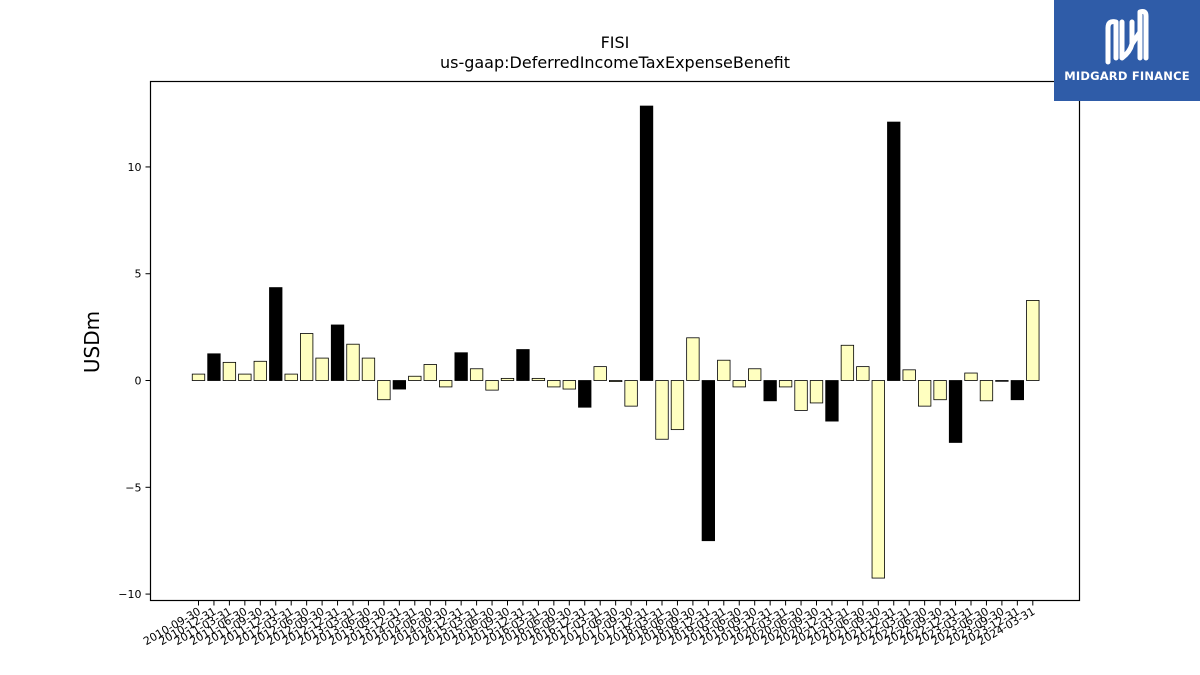 The width and height of the screenshot is (1200, 675). I want to click on y-axis-label: USDm, so click(92, 342).